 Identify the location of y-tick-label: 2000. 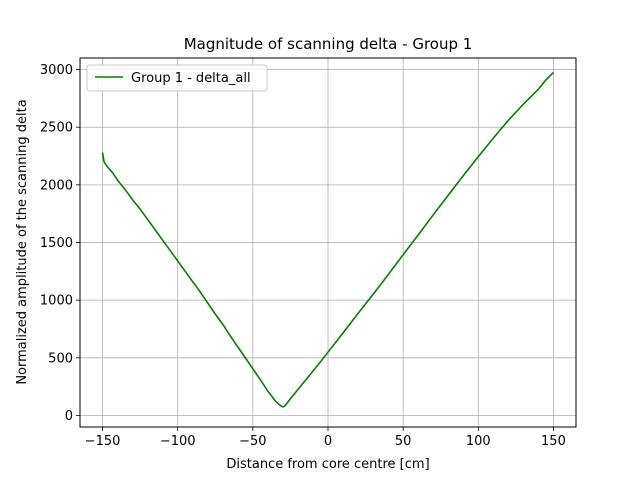
(56, 185).